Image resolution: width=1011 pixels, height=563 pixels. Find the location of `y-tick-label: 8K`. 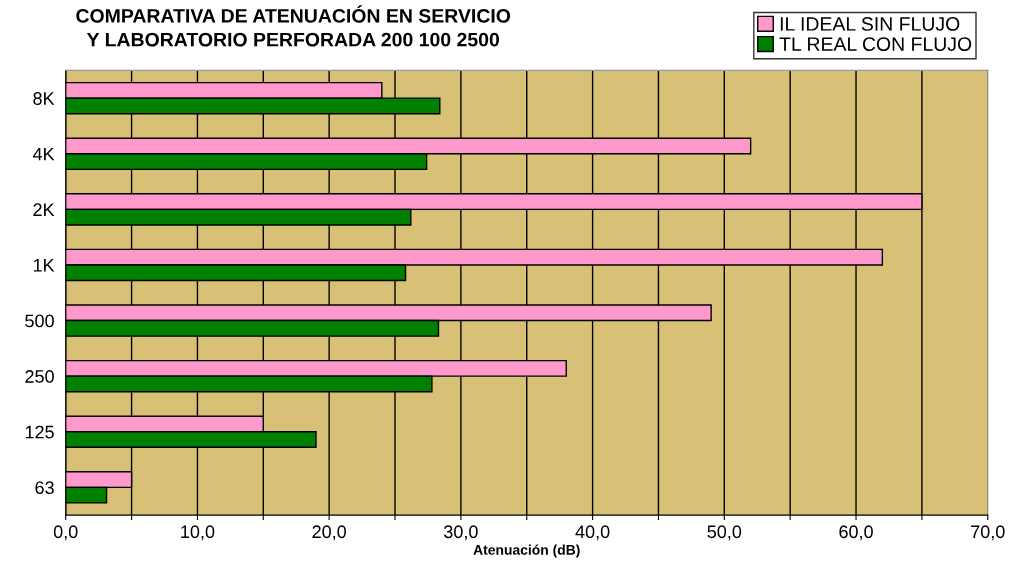

y-tick-label: 8K is located at coordinates (44, 98).